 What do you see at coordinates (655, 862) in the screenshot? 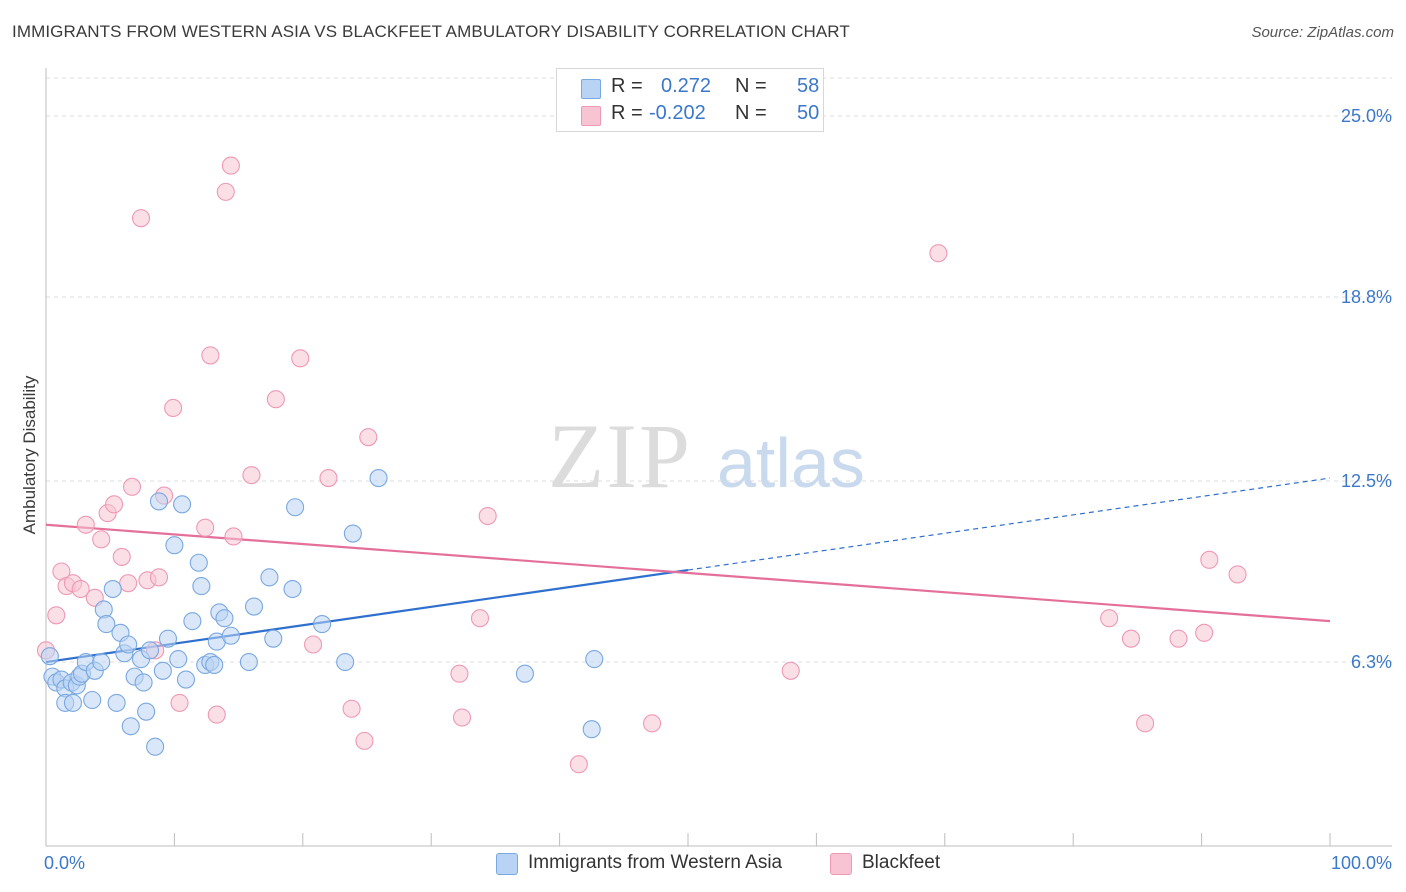
I see `legend-label-western-asia: Immigrants from Western Asia` at bounding box center [655, 862].